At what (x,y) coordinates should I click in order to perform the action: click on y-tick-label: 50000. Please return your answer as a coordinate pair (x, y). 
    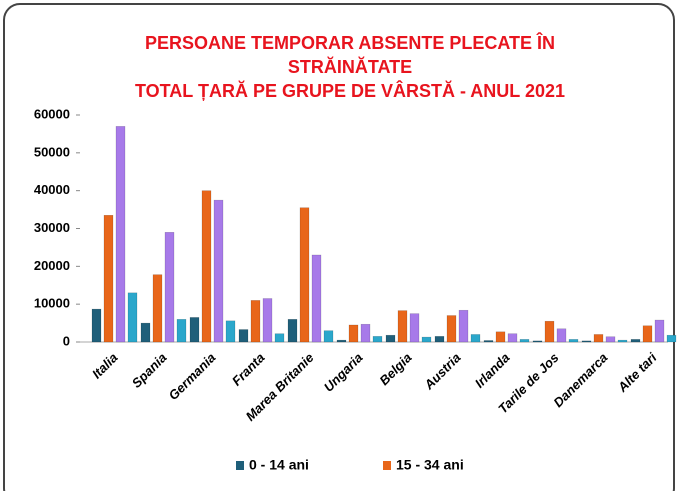
    Looking at the image, I should click on (52, 151).